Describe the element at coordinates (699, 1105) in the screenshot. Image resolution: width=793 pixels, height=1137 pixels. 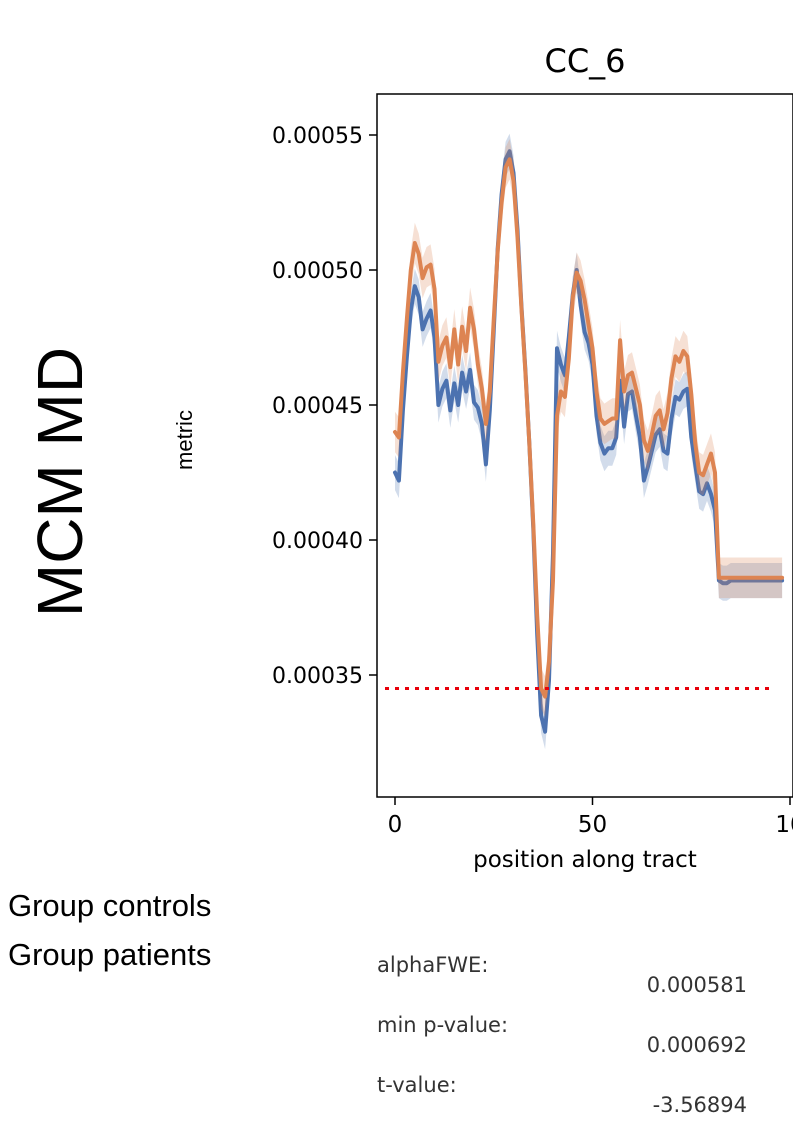
I see `stat-value: -3.56894` at that location.